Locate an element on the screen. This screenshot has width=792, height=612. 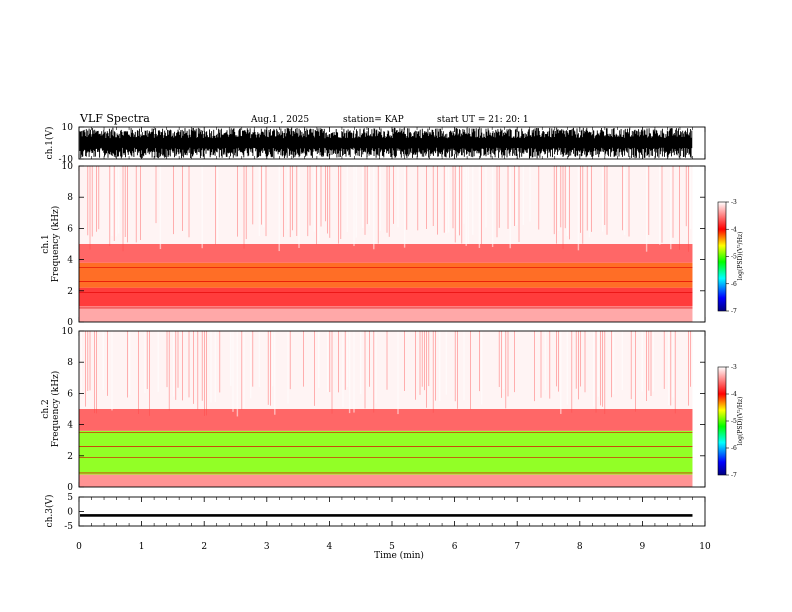
ch3-waveform-trace is located at coordinates (386, 515).